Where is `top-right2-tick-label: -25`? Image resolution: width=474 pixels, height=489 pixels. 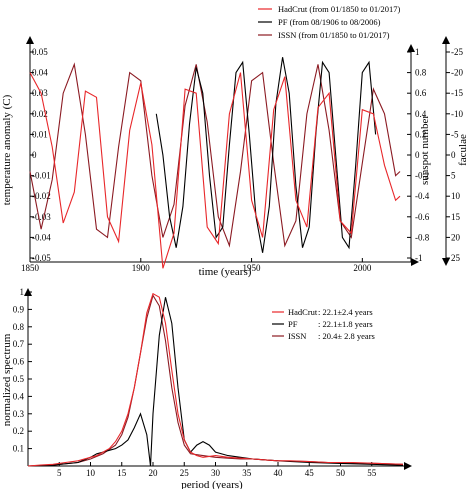 top-right2-tick-label: -25 is located at coordinates (457, 52).